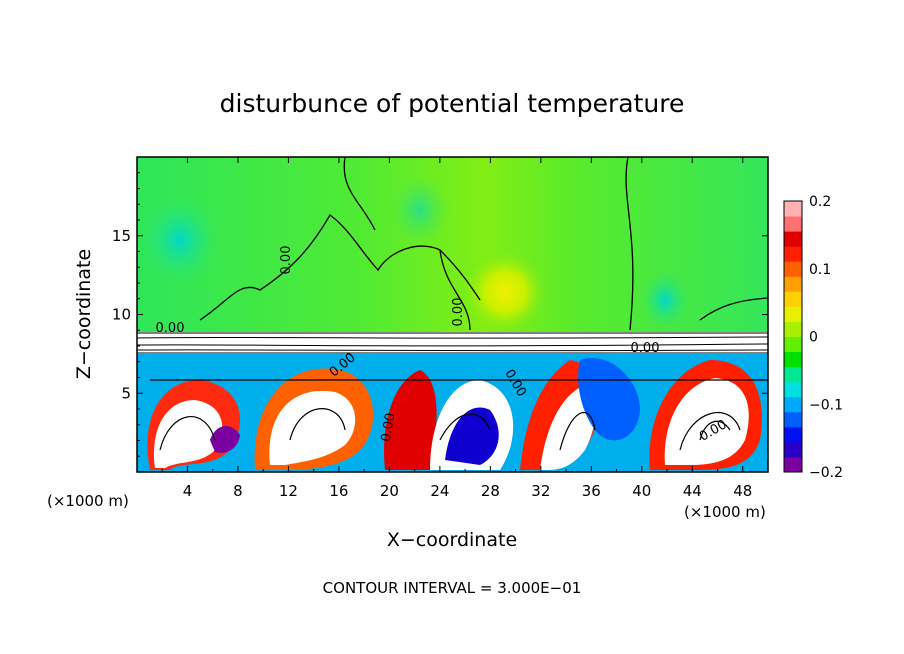  I want to click on colorbar-tick-label: 0, so click(813, 338).